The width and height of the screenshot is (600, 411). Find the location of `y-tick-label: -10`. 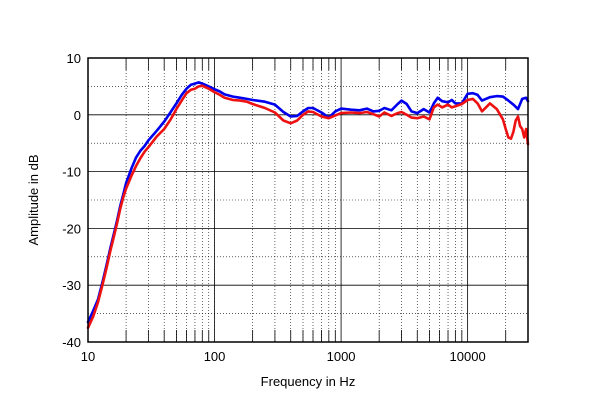

y-tick-label: -10 is located at coordinates (71, 172).